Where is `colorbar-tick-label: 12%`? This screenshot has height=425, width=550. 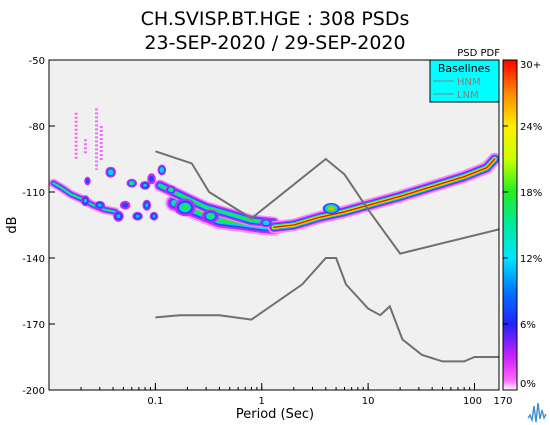 colorbar-tick-label: 12% is located at coordinates (531, 259).